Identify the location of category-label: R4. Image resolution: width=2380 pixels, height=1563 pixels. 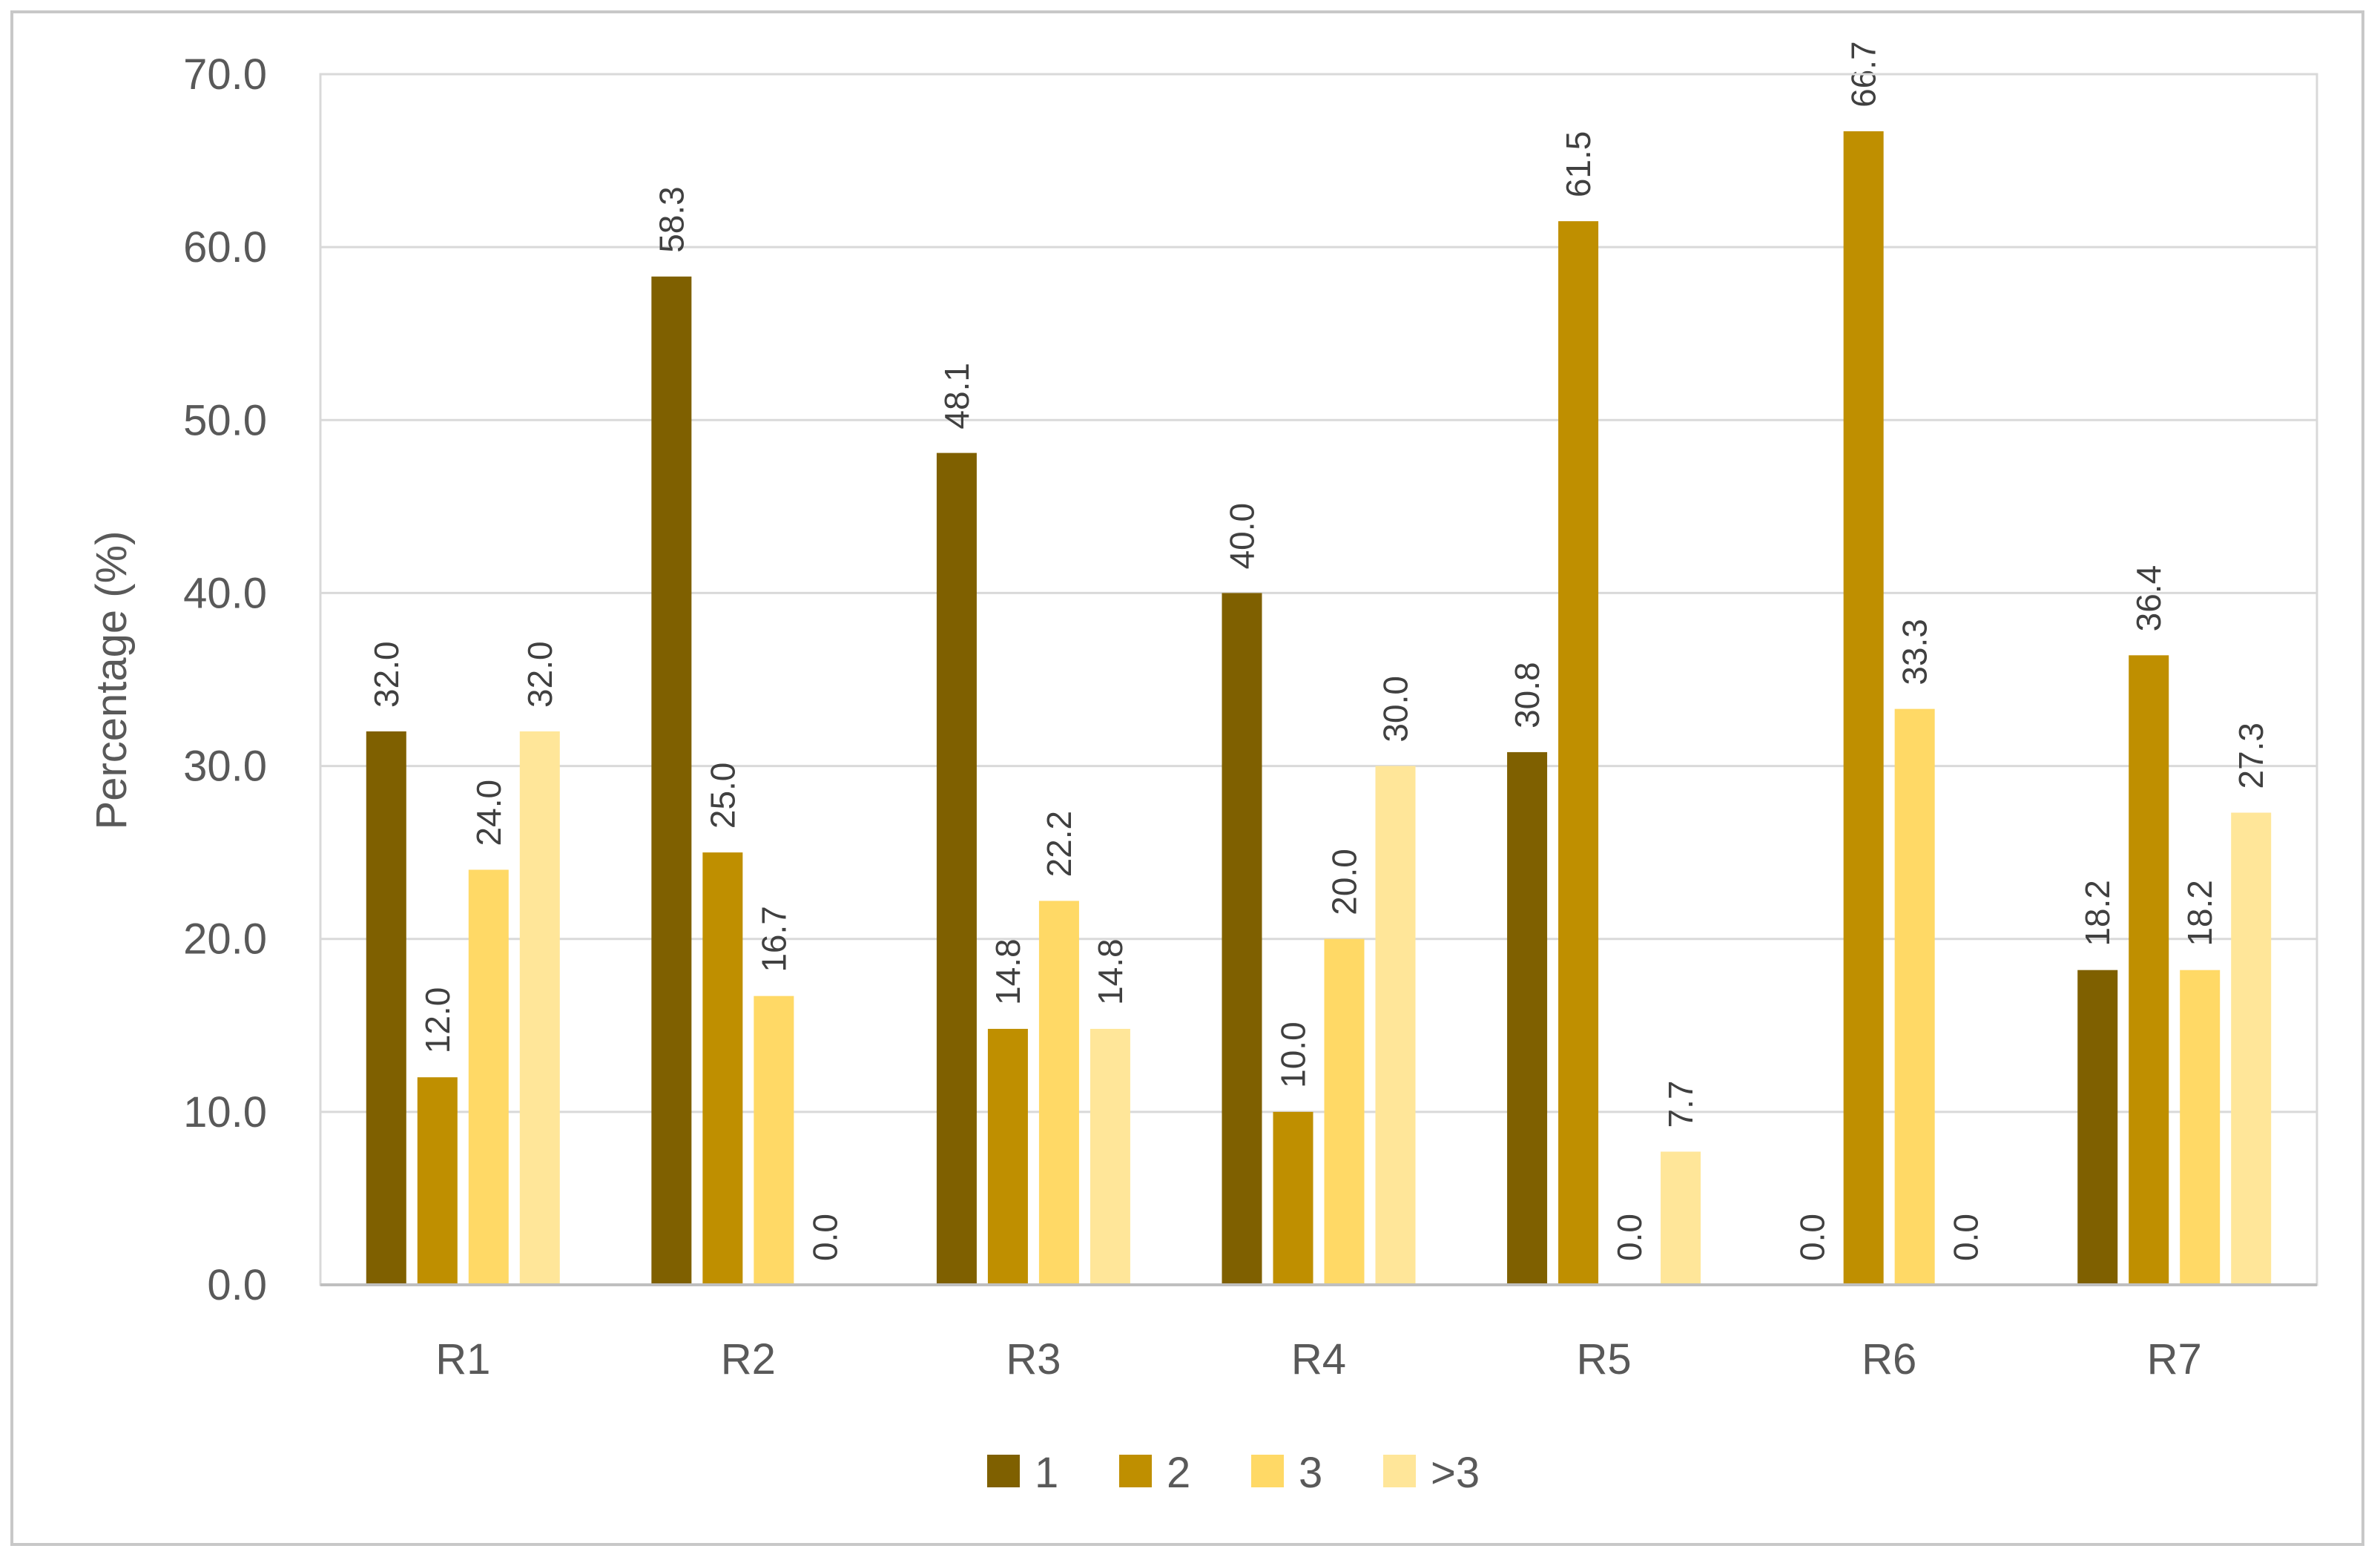
(1319, 1359).